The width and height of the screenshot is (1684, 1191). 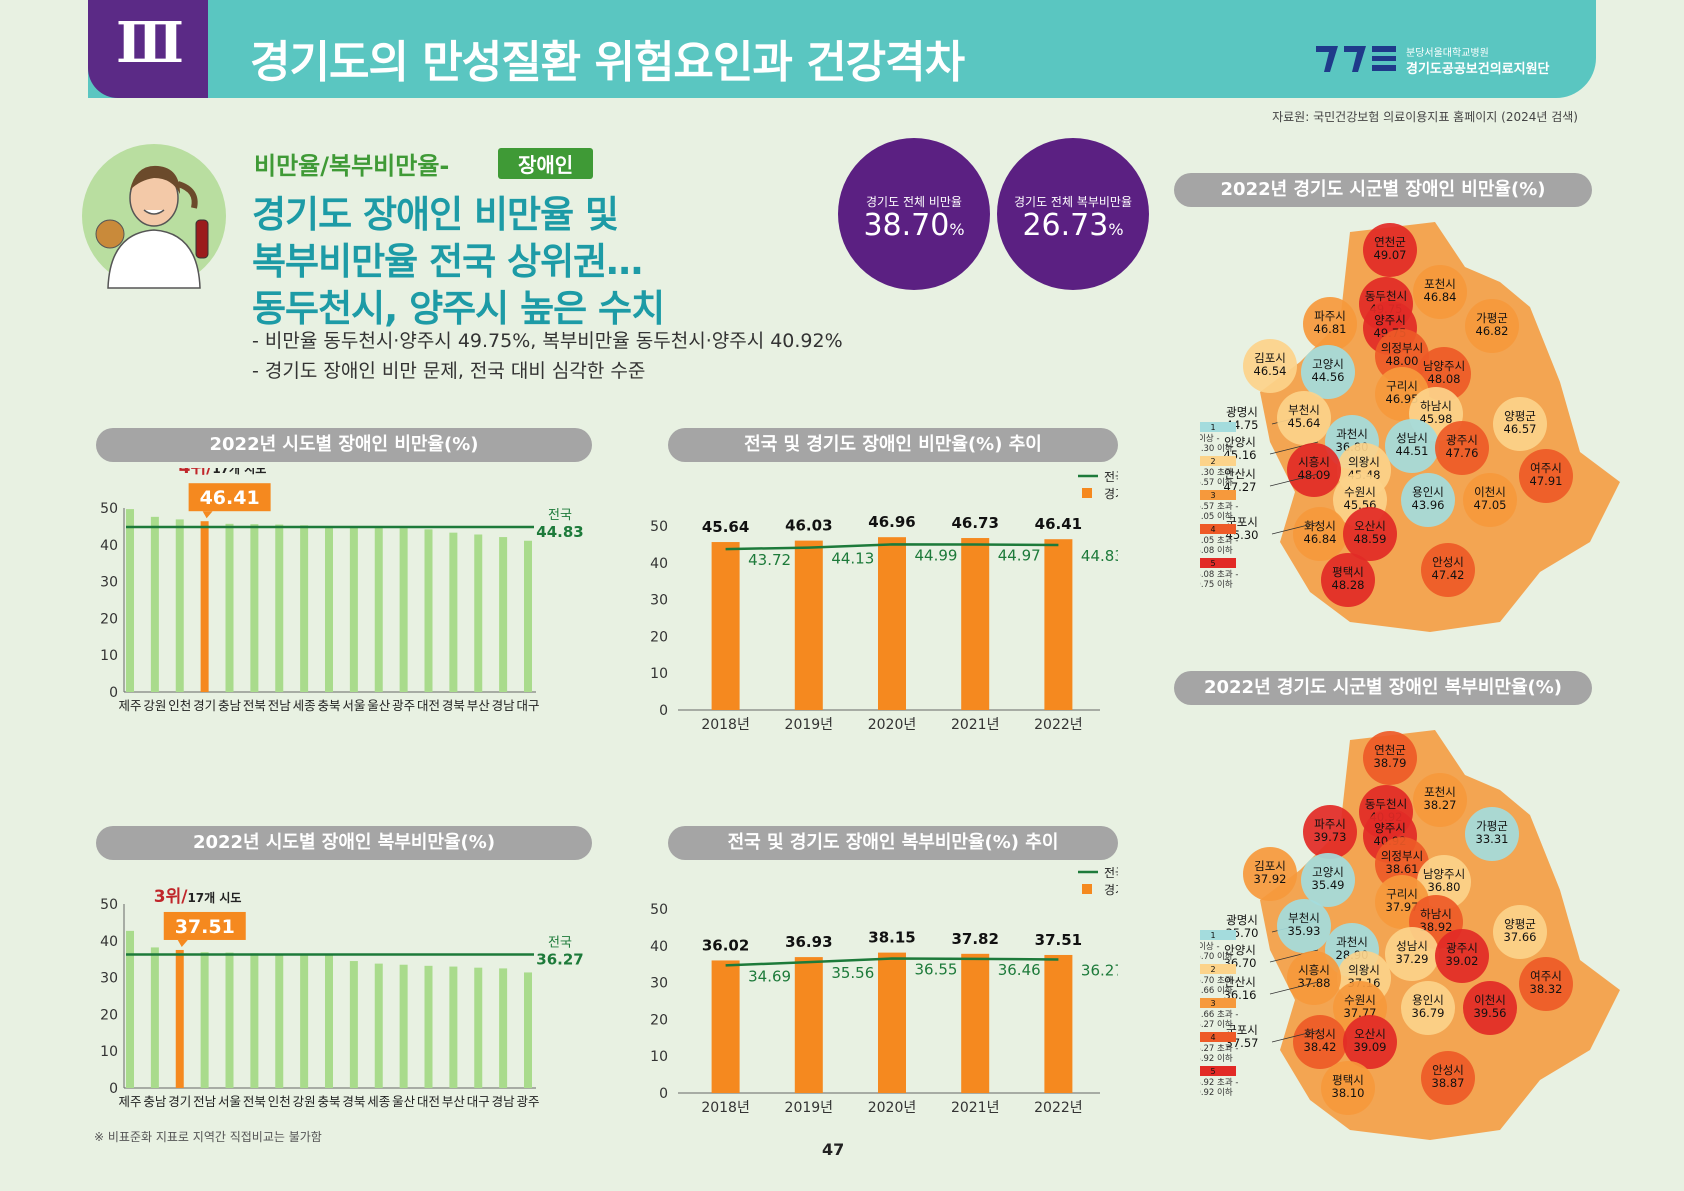 What do you see at coordinates (1330, 824) in the screenshot?
I see `region-name: 파주시` at bounding box center [1330, 824].